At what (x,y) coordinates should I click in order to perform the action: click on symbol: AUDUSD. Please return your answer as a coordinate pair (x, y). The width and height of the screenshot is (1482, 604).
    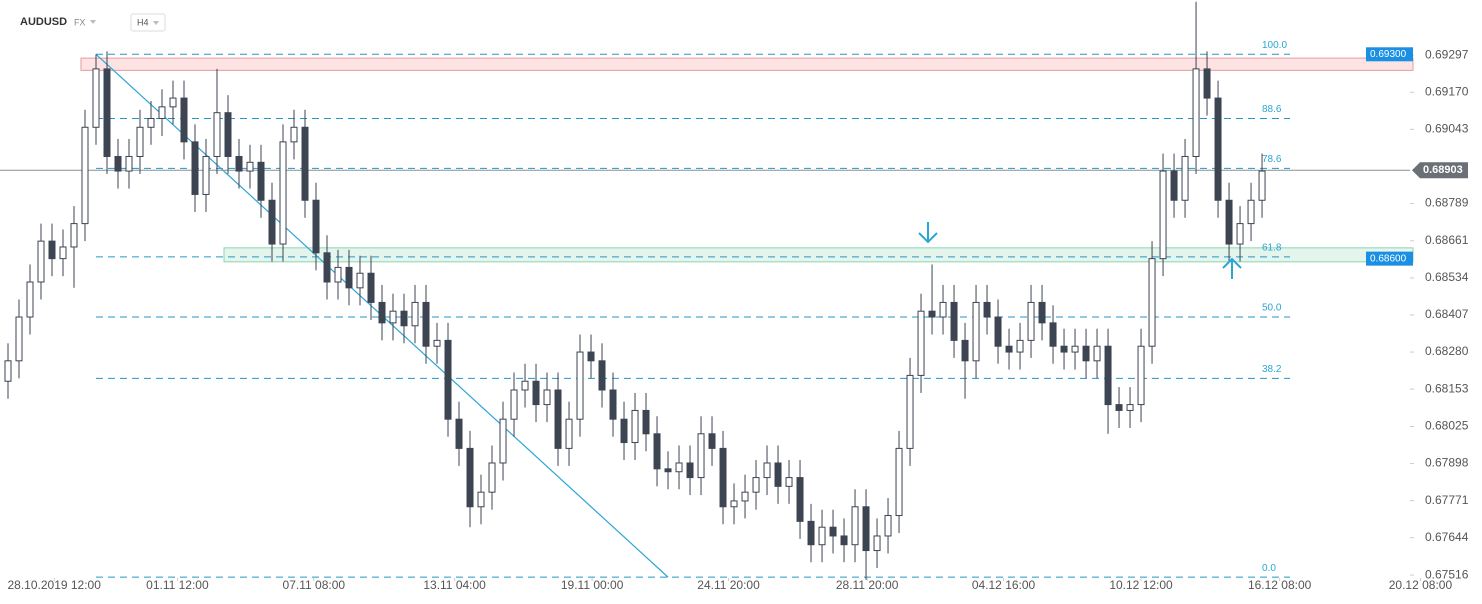
    Looking at the image, I should click on (43, 22).